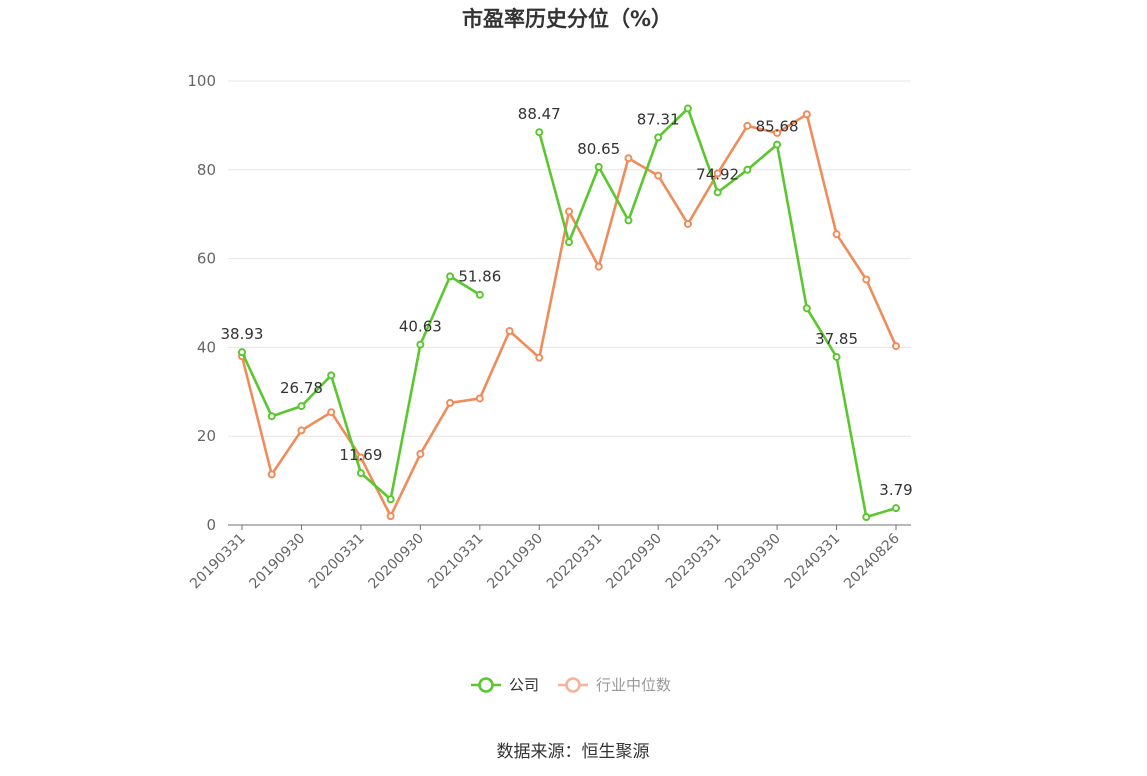 Image resolution: width=1147 pixels, height=776 pixels. Describe the element at coordinates (396, 562) in the screenshot. I see `x-tick-label: 20200930` at that location.